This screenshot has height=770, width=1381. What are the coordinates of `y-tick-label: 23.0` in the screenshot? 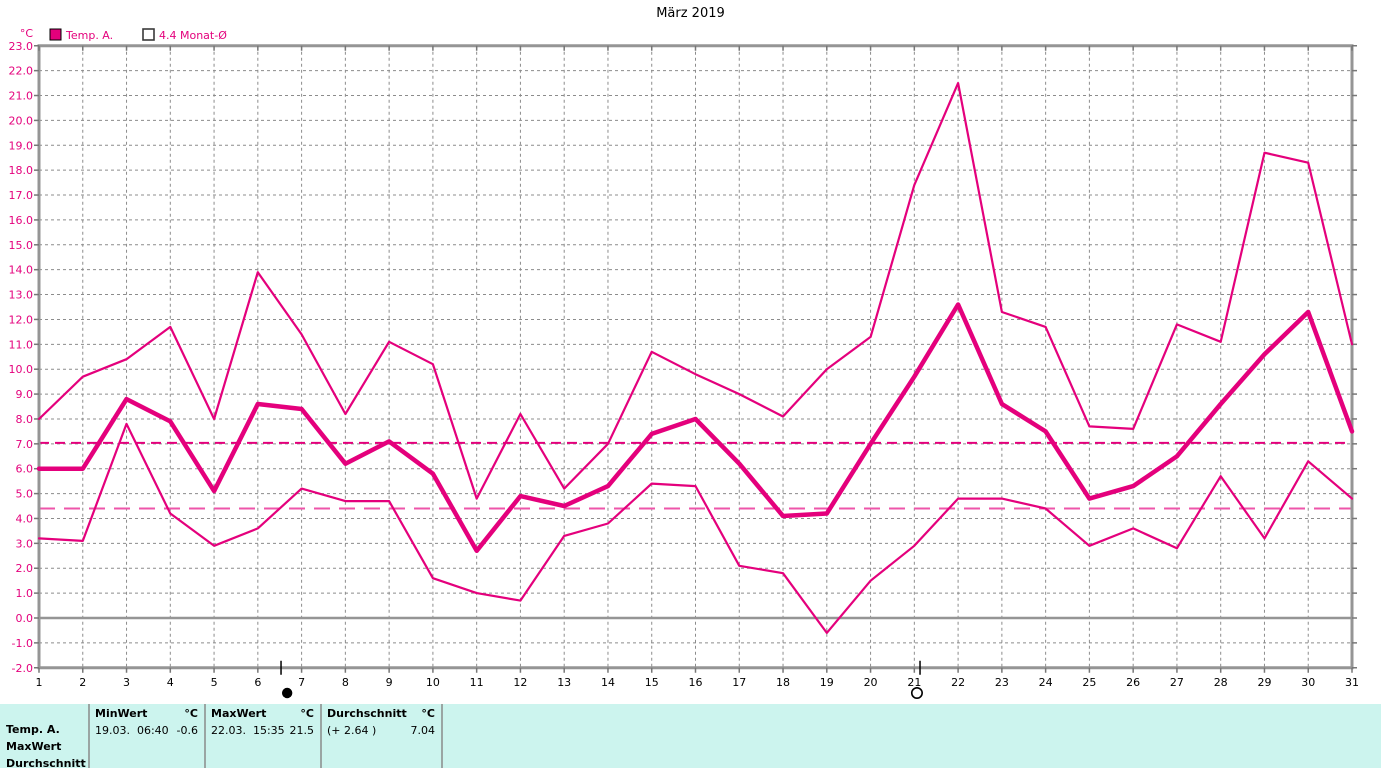 It's located at (21, 46).